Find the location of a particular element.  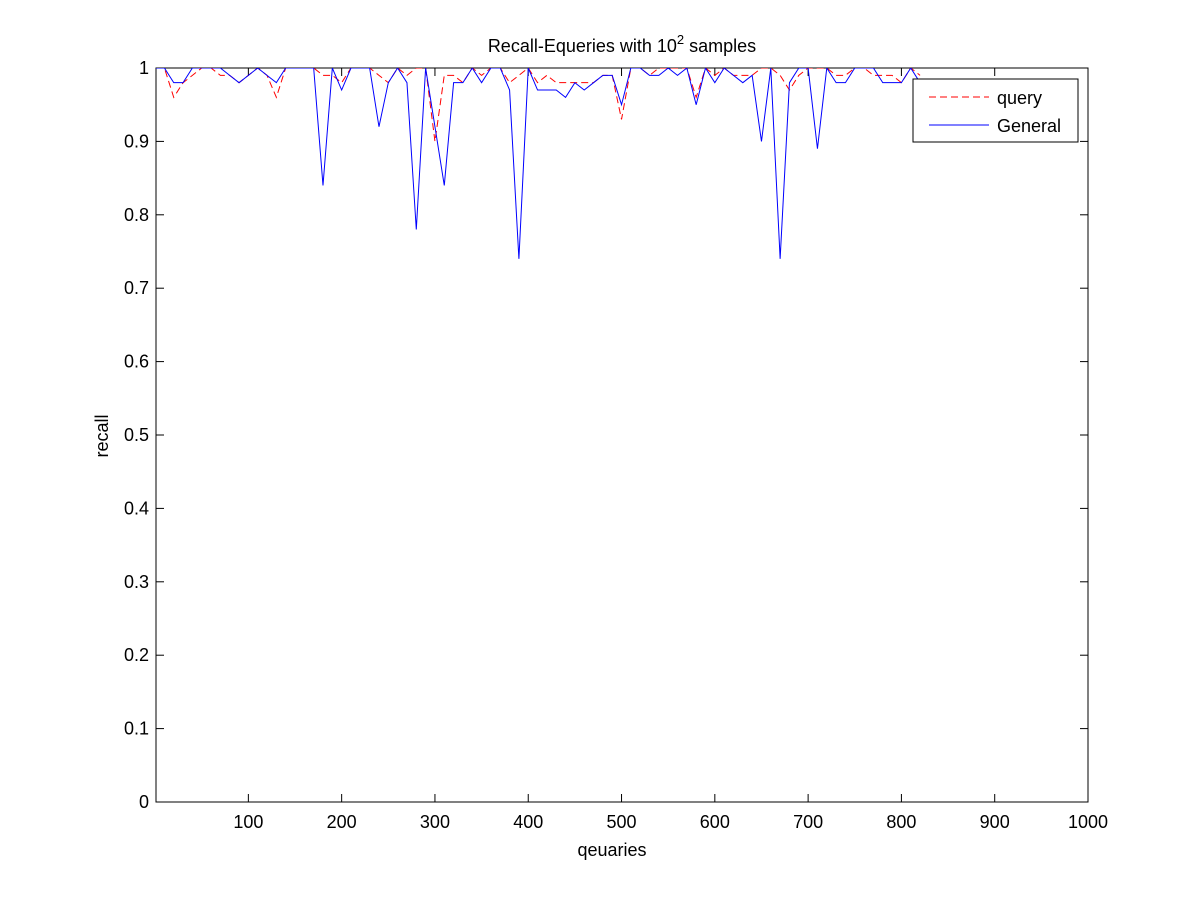

y-tick-label-0: 0 is located at coordinates (144, 802).